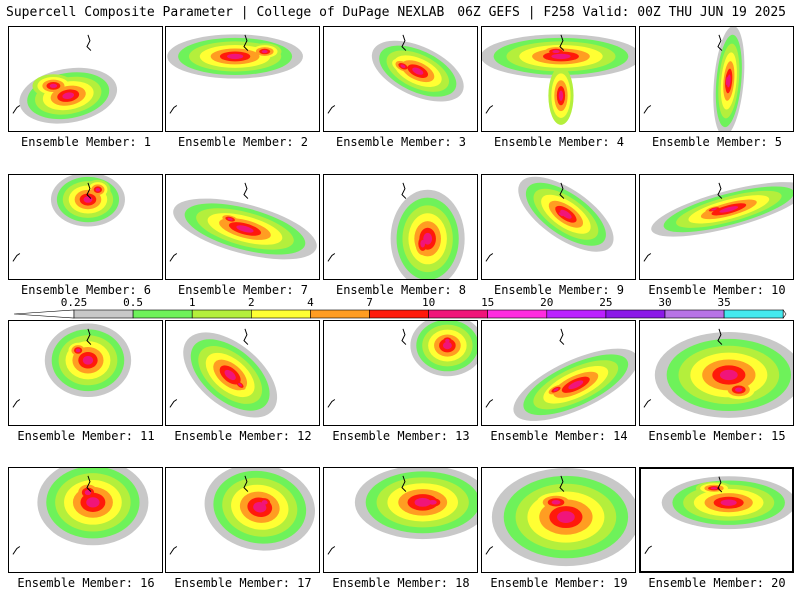  Describe the element at coordinates (428, 302) in the screenshot. I see `colorbar-tick-label: 10` at that location.